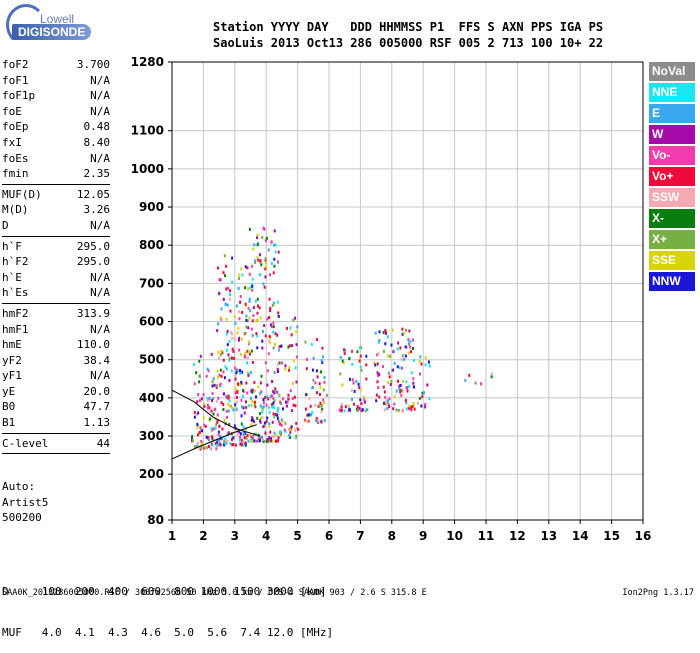  Describe the element at coordinates (423, 536) in the screenshot. I see `x-tick-label: 9` at that location.